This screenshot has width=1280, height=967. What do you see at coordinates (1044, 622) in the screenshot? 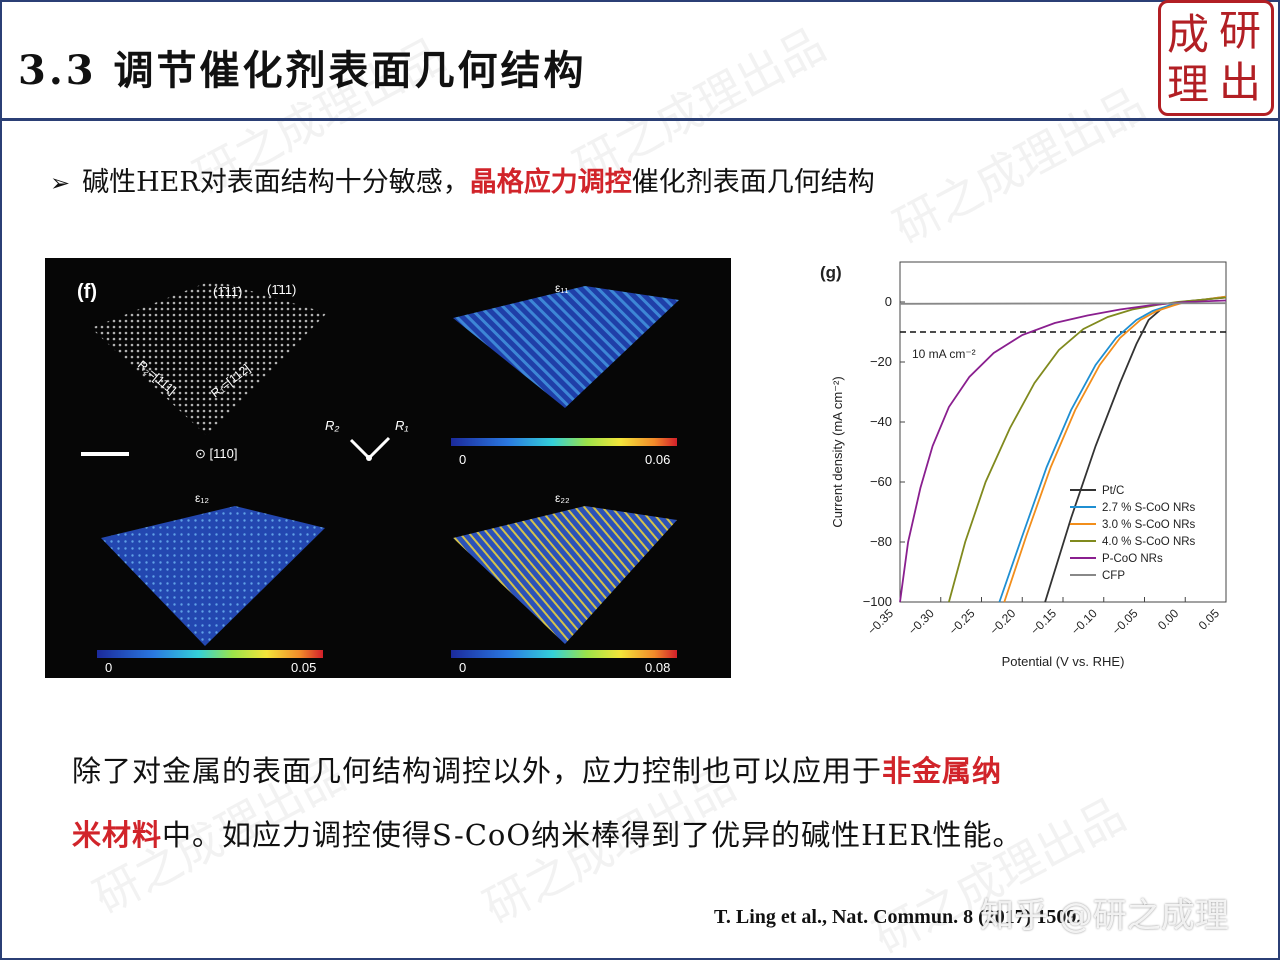
I see `x-tick-label: −0.15` at bounding box center [1044, 622].